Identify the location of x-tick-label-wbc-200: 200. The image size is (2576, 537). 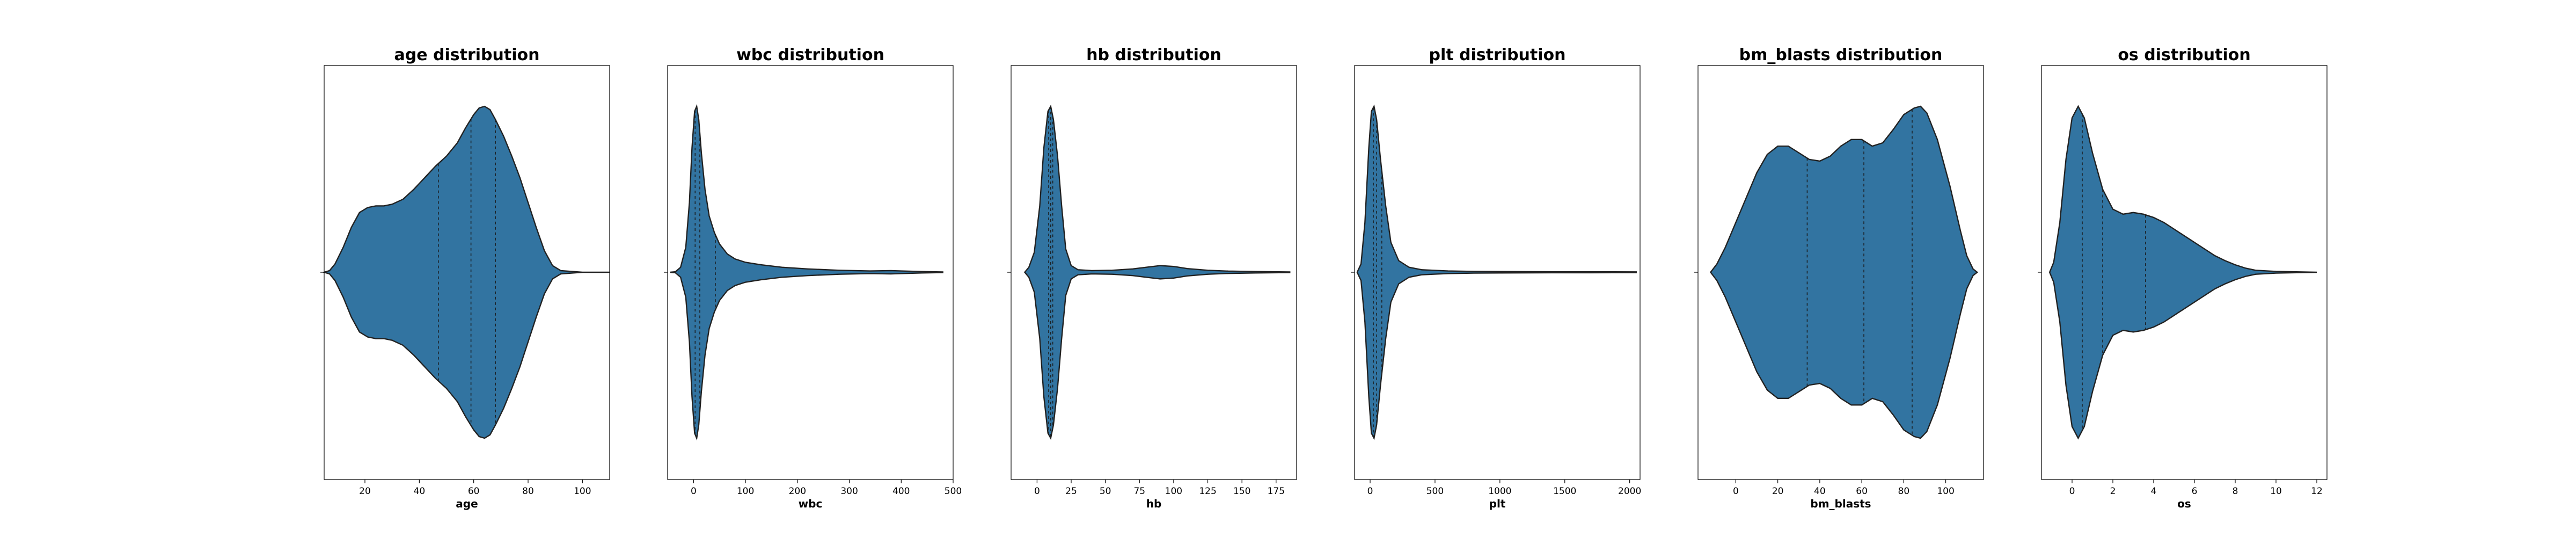
(797, 491).